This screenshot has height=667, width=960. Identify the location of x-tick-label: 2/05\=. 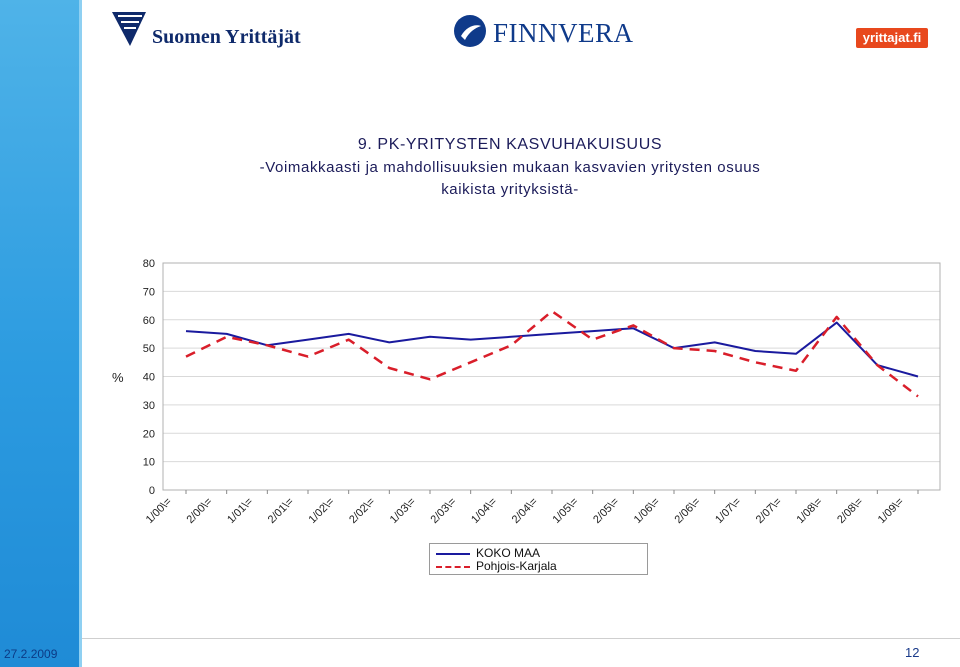
(606, 511).